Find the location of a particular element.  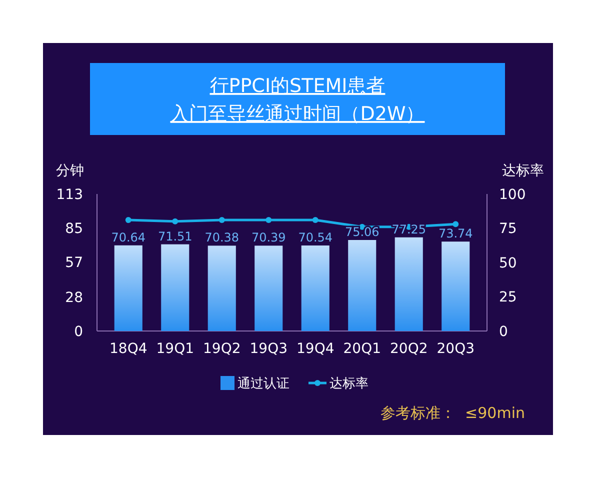

y2-tick-label: 50 is located at coordinates (508, 263).